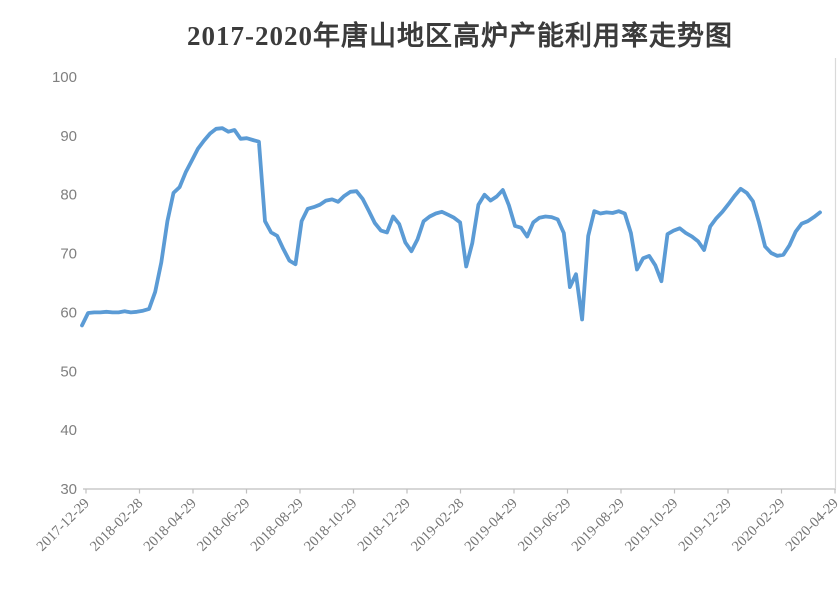 Image resolution: width=839 pixels, height=593 pixels. I want to click on x-axis-label: 2020-04-29, so click(811, 525).